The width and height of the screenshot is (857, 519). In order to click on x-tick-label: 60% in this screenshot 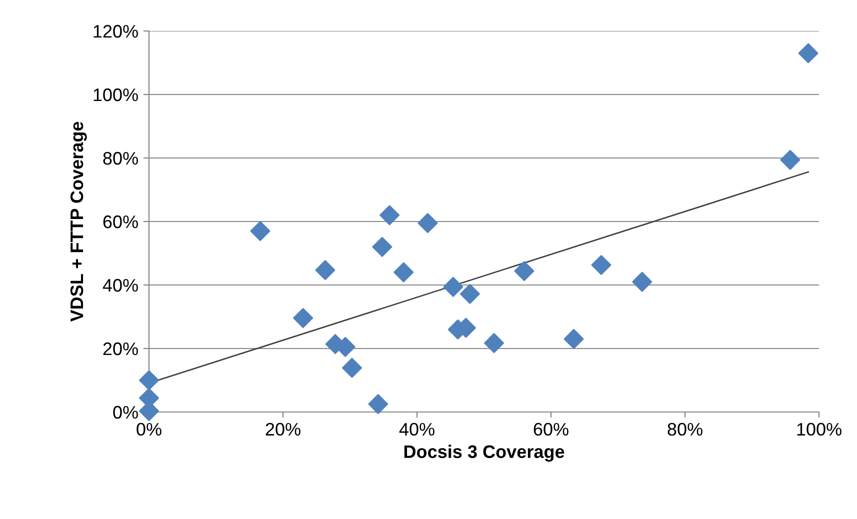, I will do `click(551, 429)`.